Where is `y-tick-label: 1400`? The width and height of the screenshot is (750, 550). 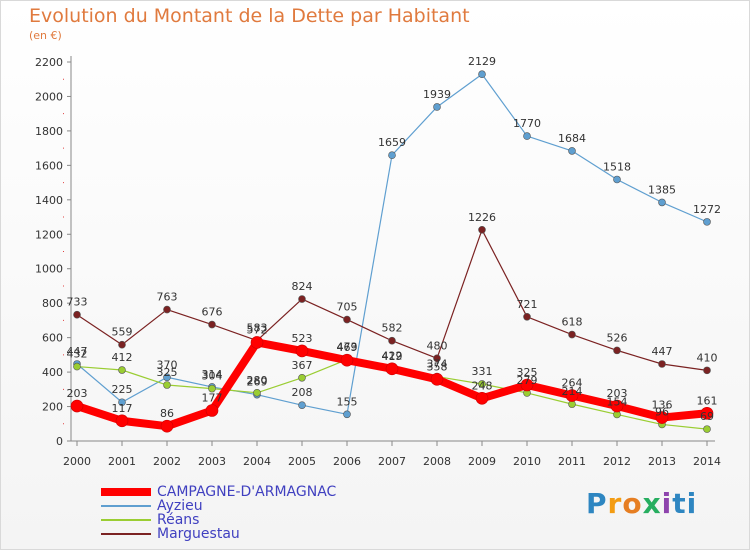
y-tick-label: 1400 is located at coordinates (49, 200).